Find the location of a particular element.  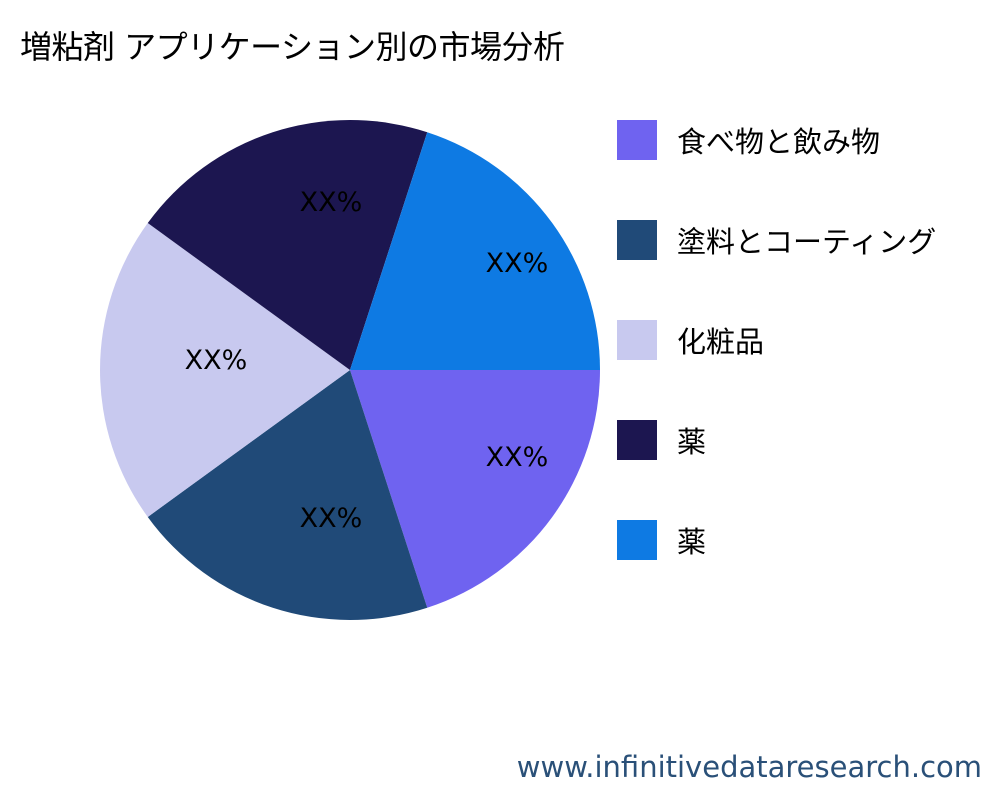

source-url: www.infinitivedataresearch.com is located at coordinates (749, 767).